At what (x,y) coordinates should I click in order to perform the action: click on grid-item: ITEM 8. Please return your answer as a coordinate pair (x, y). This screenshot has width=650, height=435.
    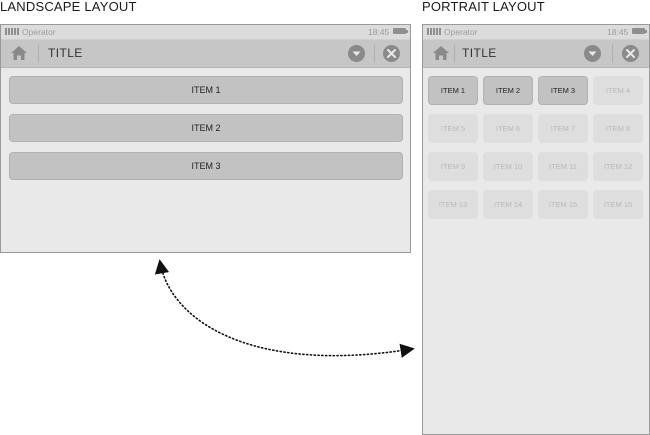
    Looking at the image, I should click on (618, 128).